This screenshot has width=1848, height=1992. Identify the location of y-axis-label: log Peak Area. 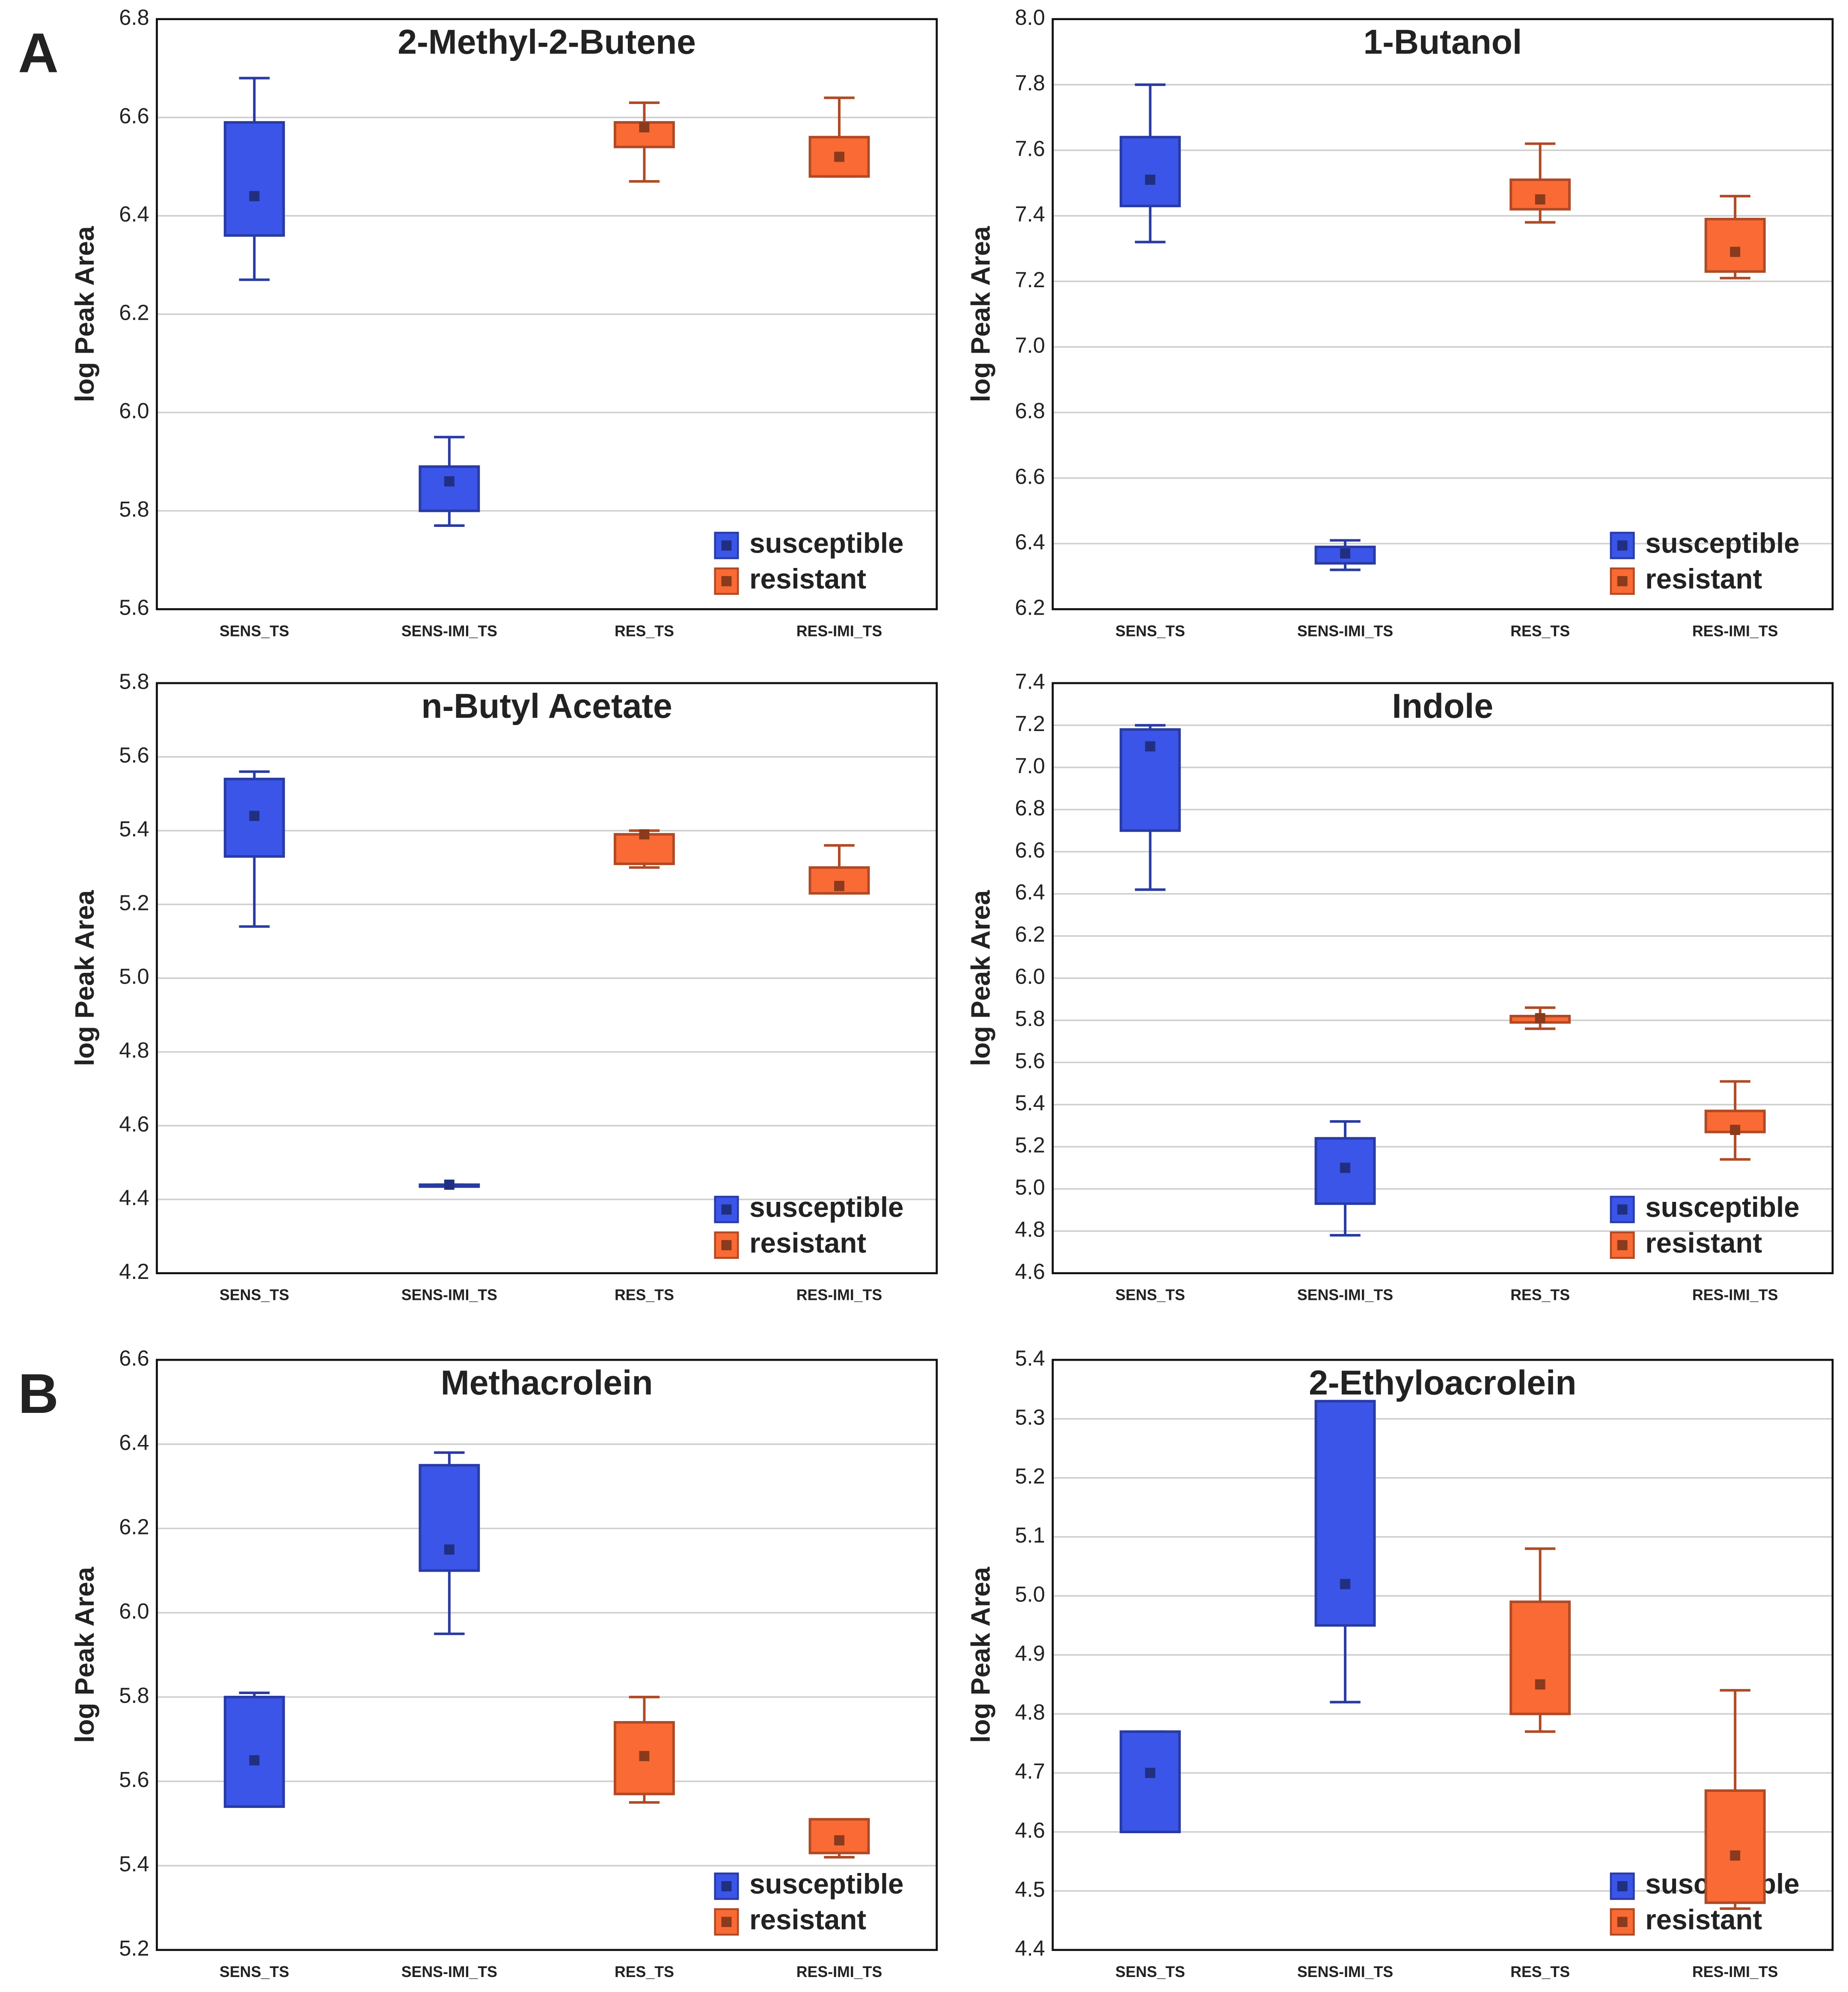
(981, 978).